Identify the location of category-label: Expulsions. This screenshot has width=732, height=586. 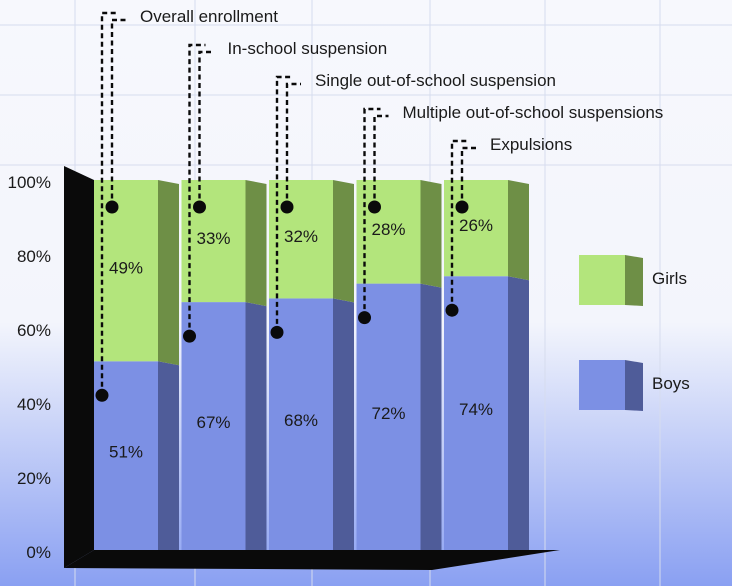
(531, 144).